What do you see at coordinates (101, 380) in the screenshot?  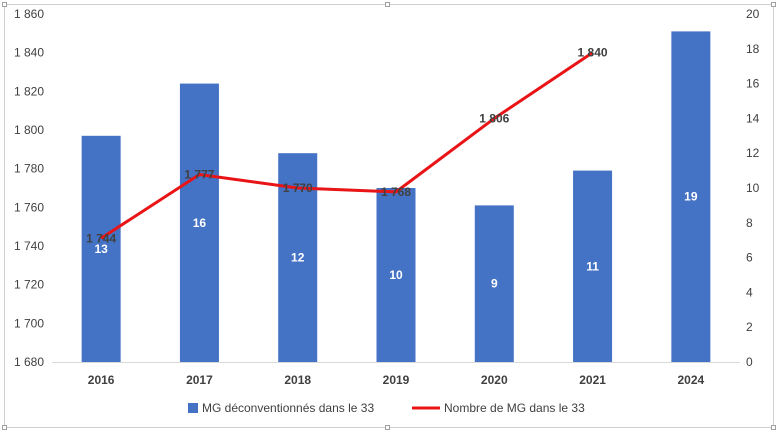 I see `x-axis-tick-label: 2016` at bounding box center [101, 380].